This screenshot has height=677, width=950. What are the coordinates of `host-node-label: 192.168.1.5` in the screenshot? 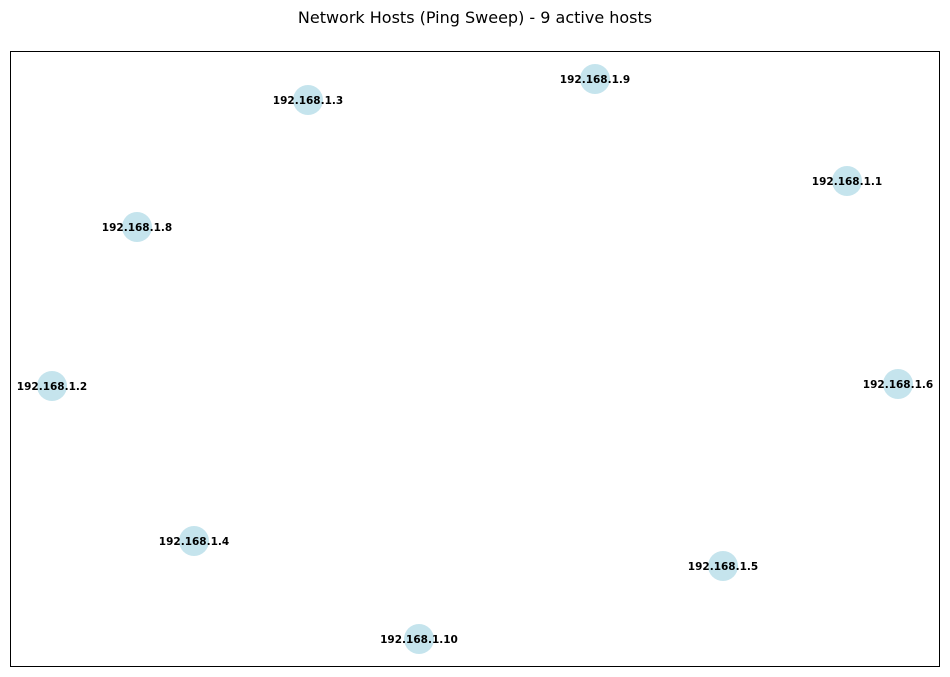 It's located at (723, 567).